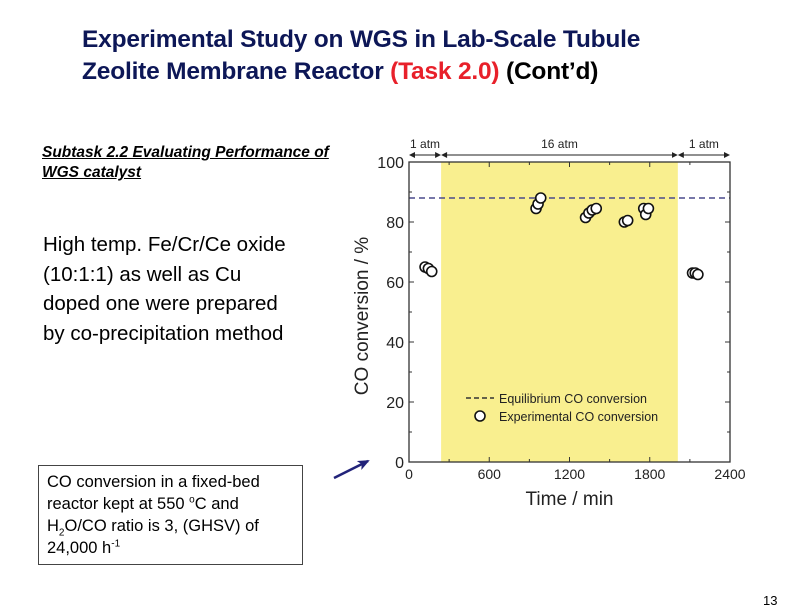 The width and height of the screenshot is (792, 612). What do you see at coordinates (445, 71) in the screenshot?
I see `task-label: (Task 2.0)` at bounding box center [445, 71].